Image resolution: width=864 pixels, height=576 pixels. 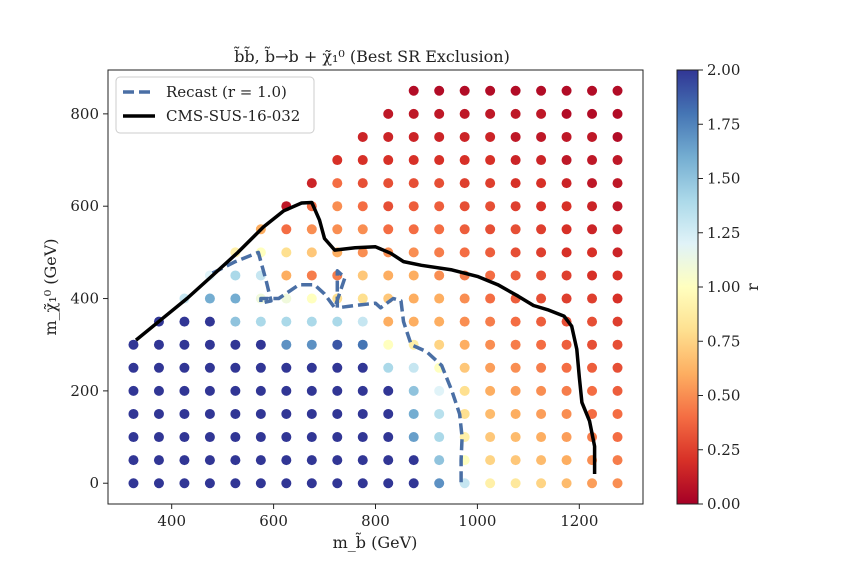 I want to click on x-axis-label: m_b̃ (GeV), so click(x=375, y=542).